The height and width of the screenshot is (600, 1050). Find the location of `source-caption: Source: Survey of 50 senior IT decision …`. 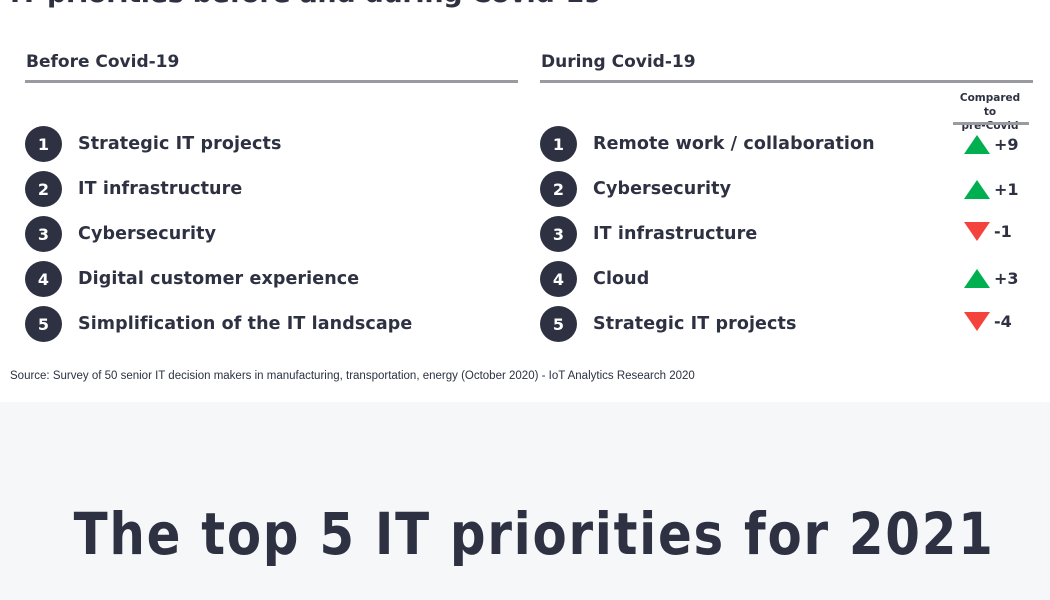

source-caption: Source: Survey of 50 senior IT decision … is located at coordinates (352, 376).